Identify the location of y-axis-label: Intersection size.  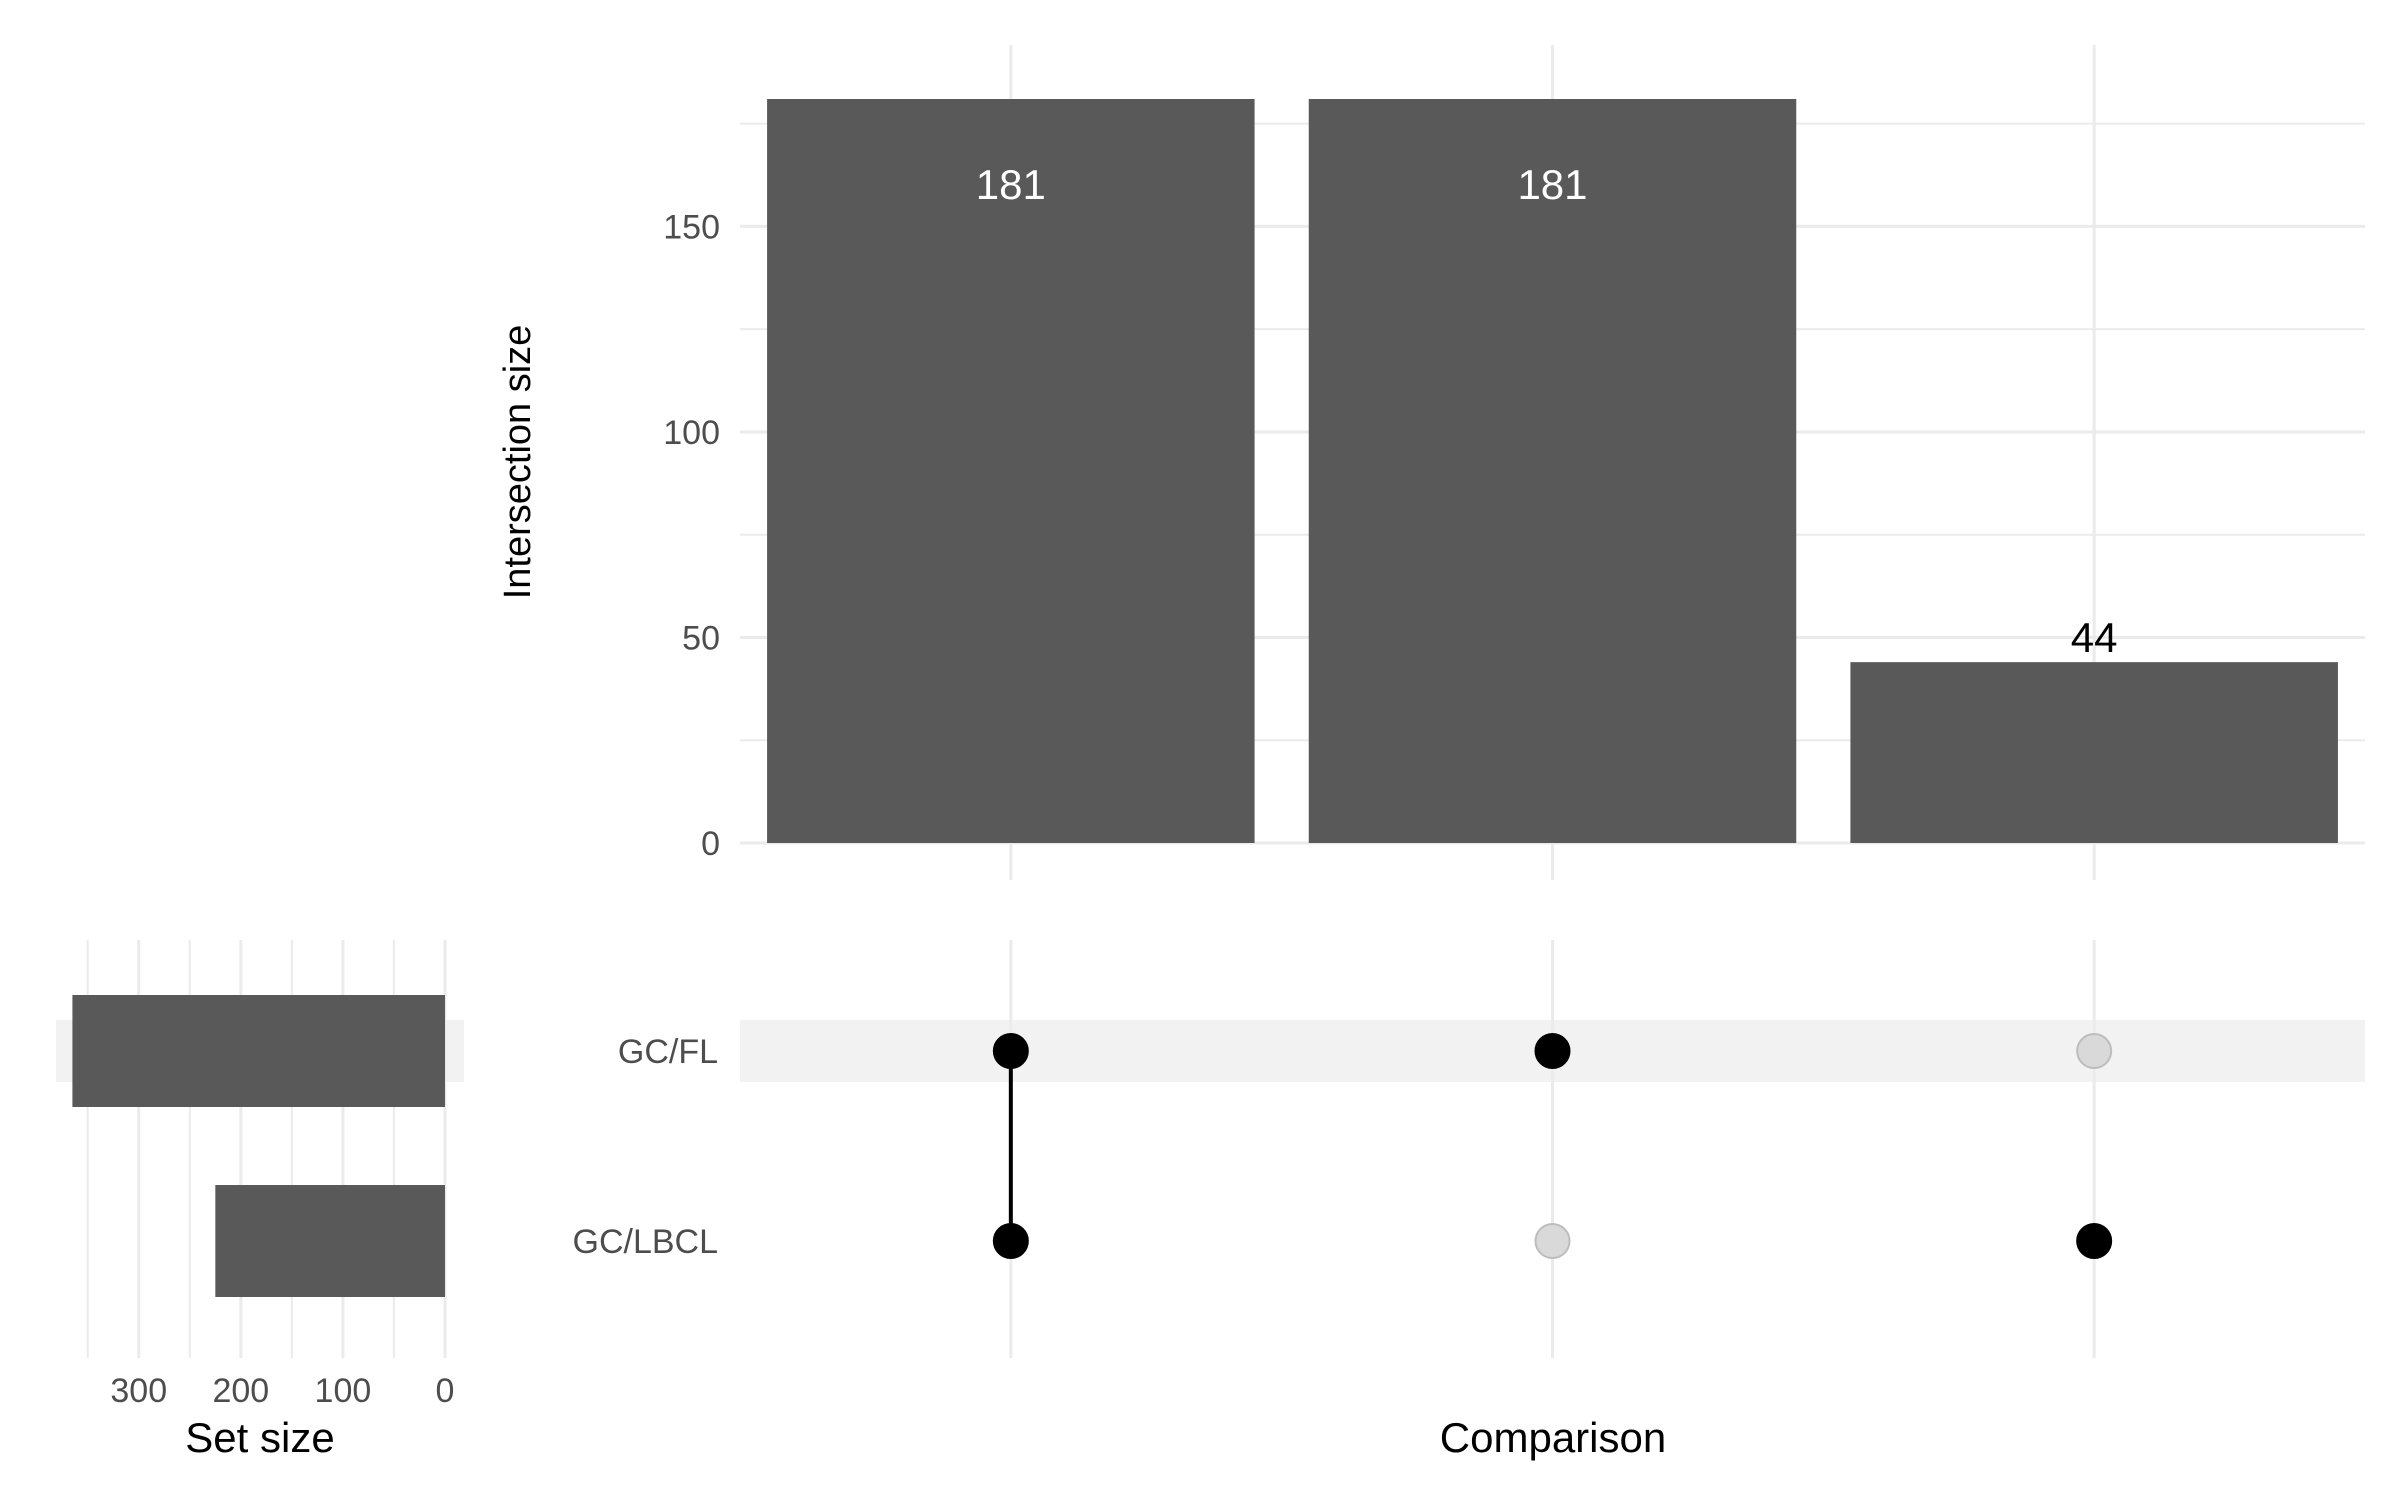
(518, 462).